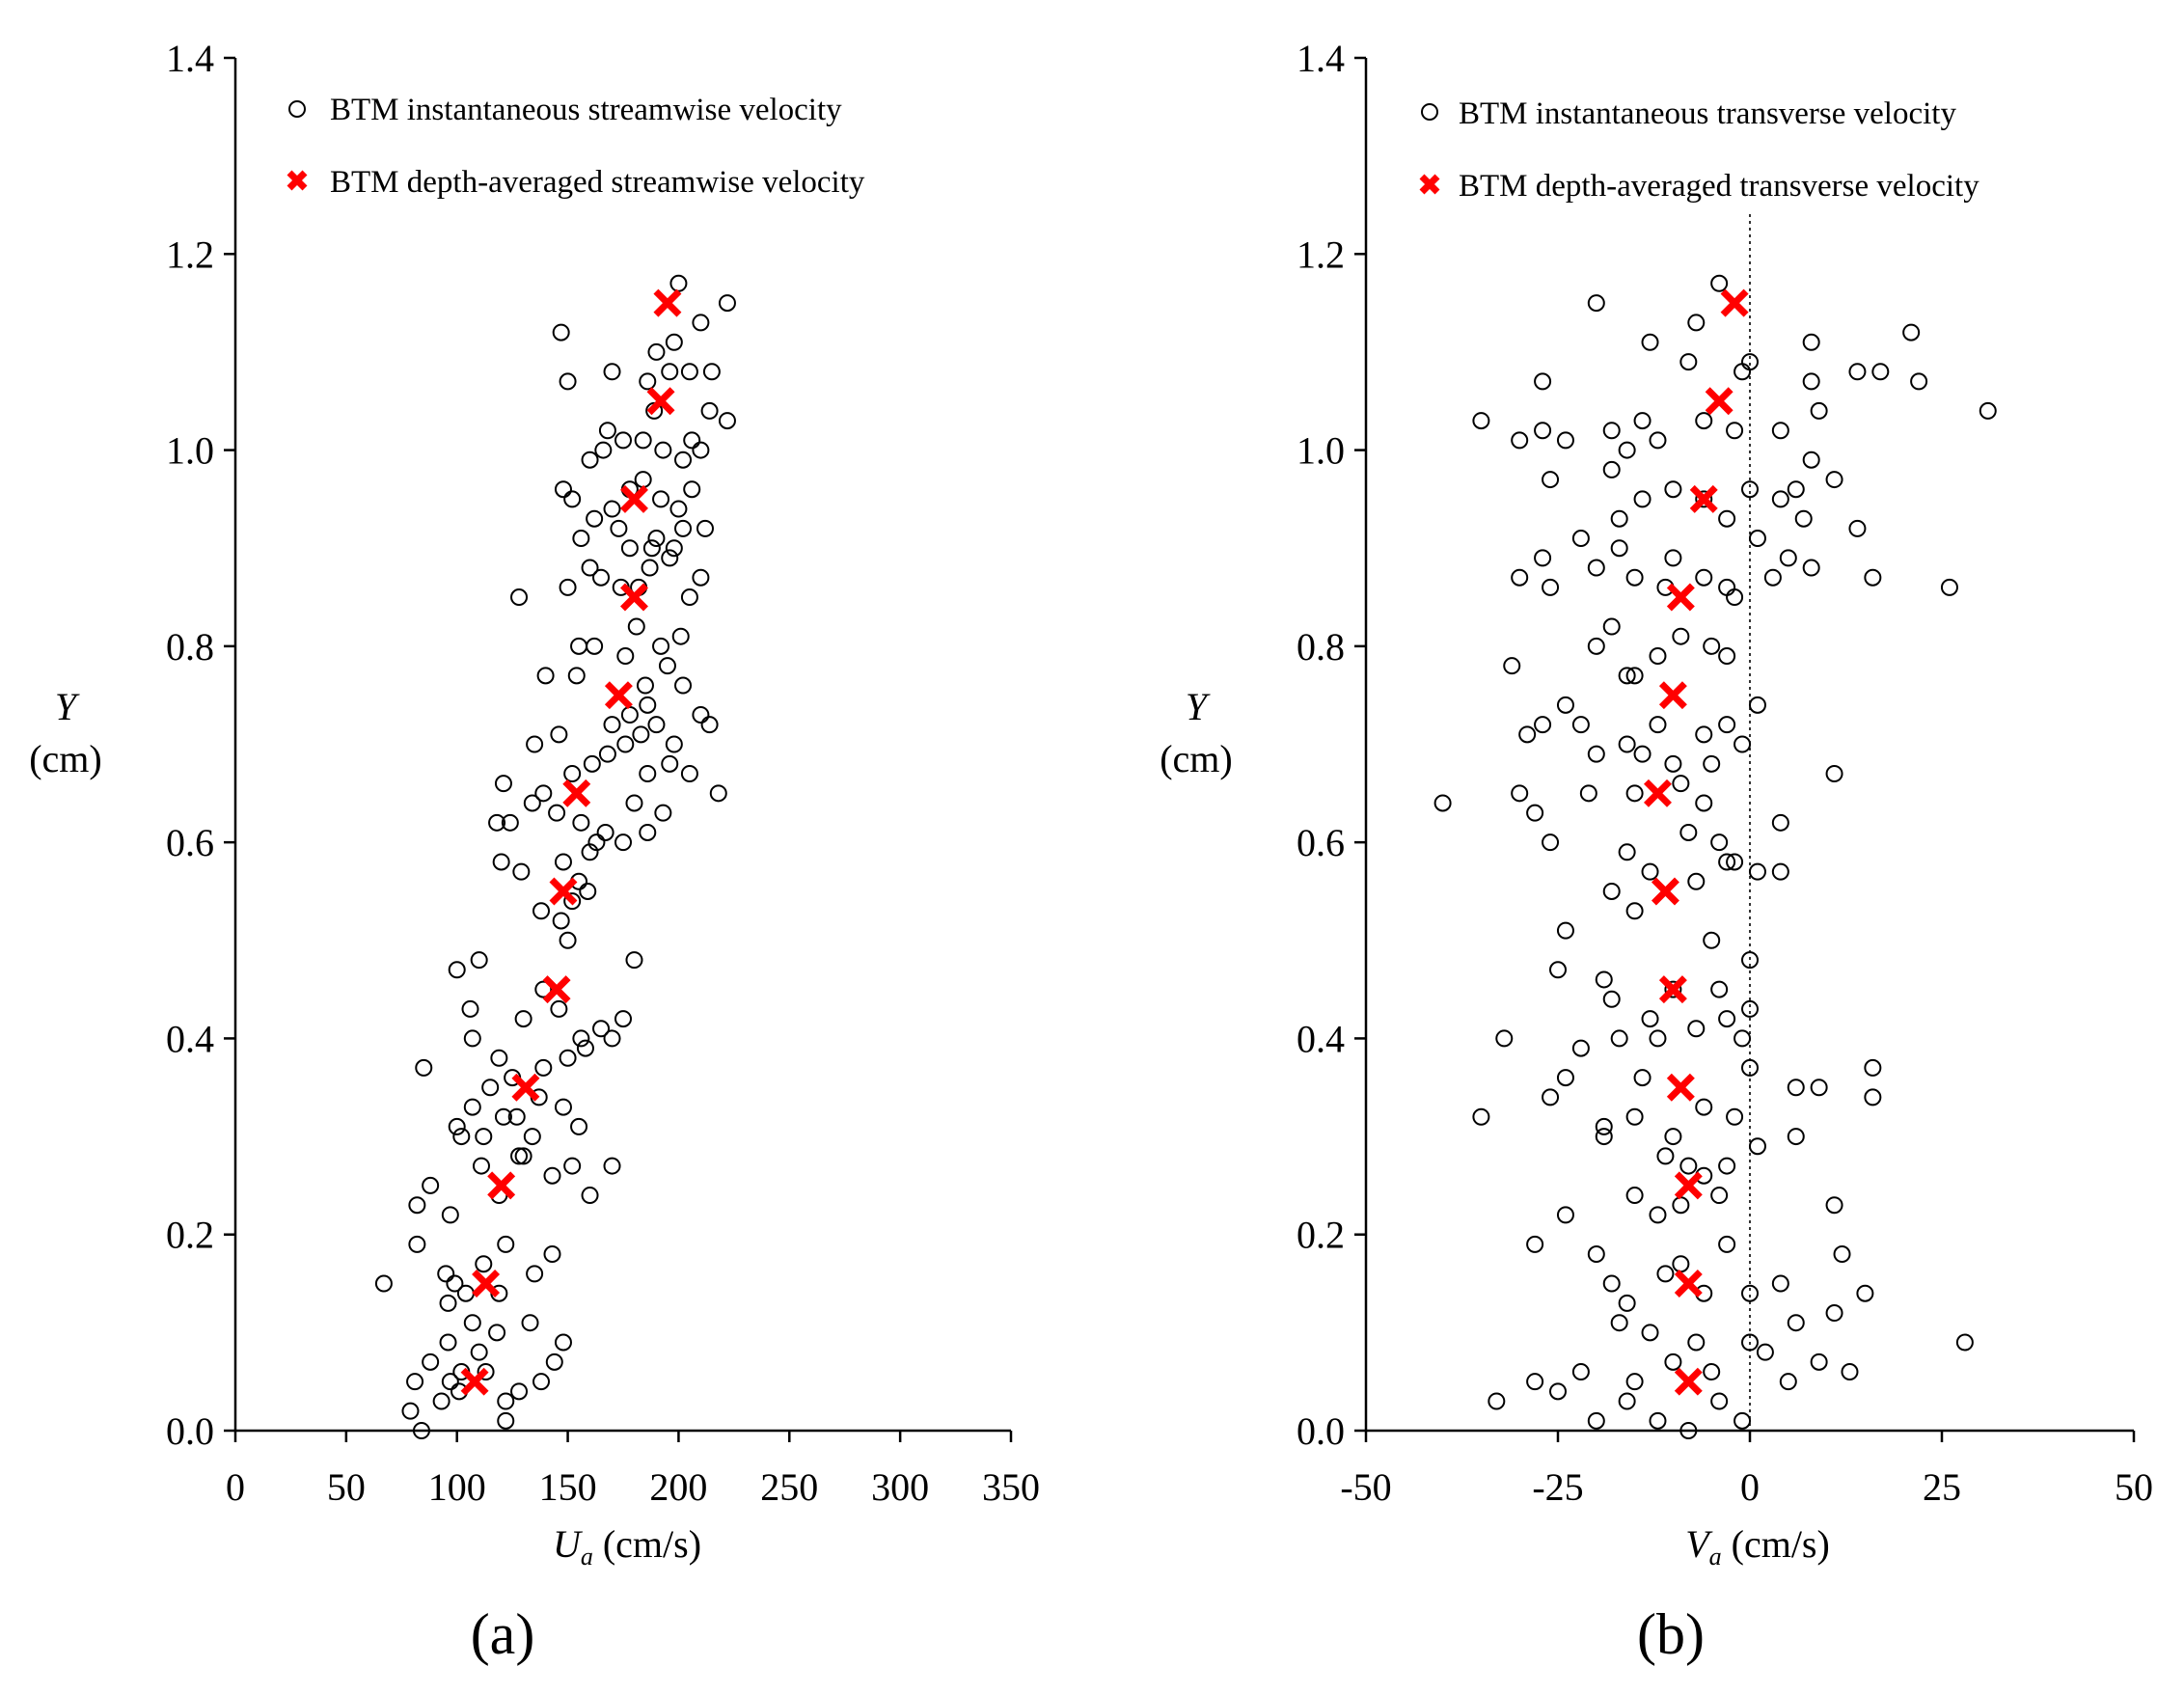 The image size is (2184, 1694). Describe the element at coordinates (1942, 1487) in the screenshot. I see `panel-b-x-tick-label: 25` at that location.